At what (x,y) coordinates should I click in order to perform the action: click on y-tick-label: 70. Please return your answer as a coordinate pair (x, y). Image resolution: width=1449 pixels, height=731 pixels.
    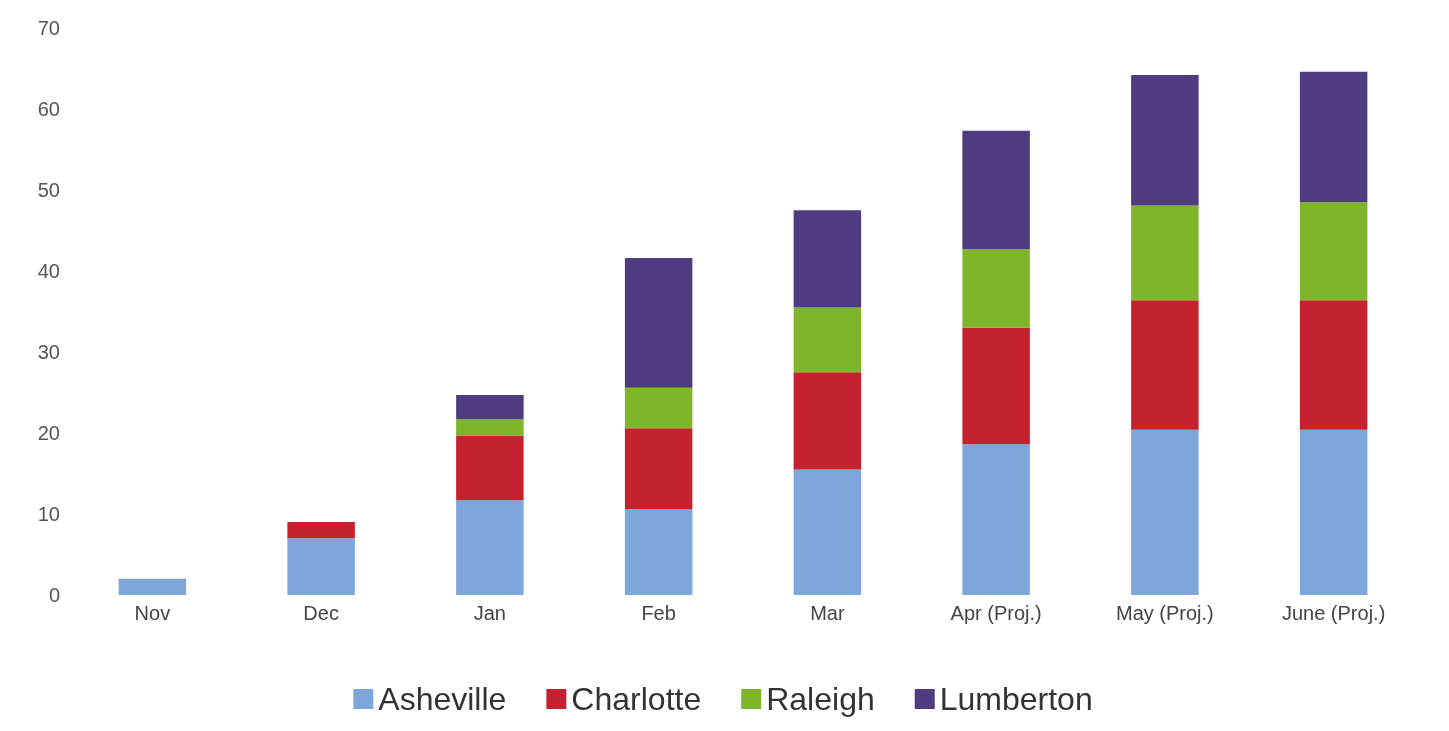
    Looking at the image, I should click on (48, 28).